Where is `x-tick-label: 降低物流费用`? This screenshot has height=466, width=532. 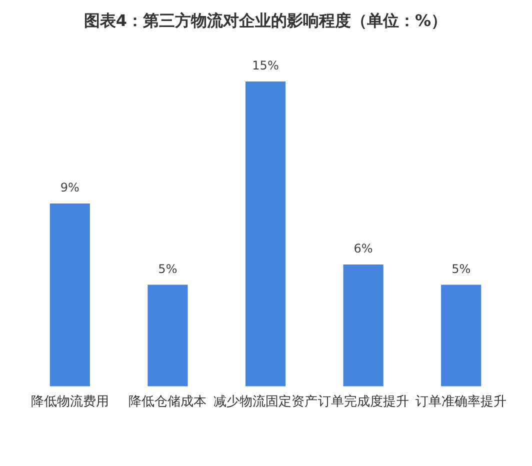 x-tick-label: 降低物流费用 is located at coordinates (69, 402).